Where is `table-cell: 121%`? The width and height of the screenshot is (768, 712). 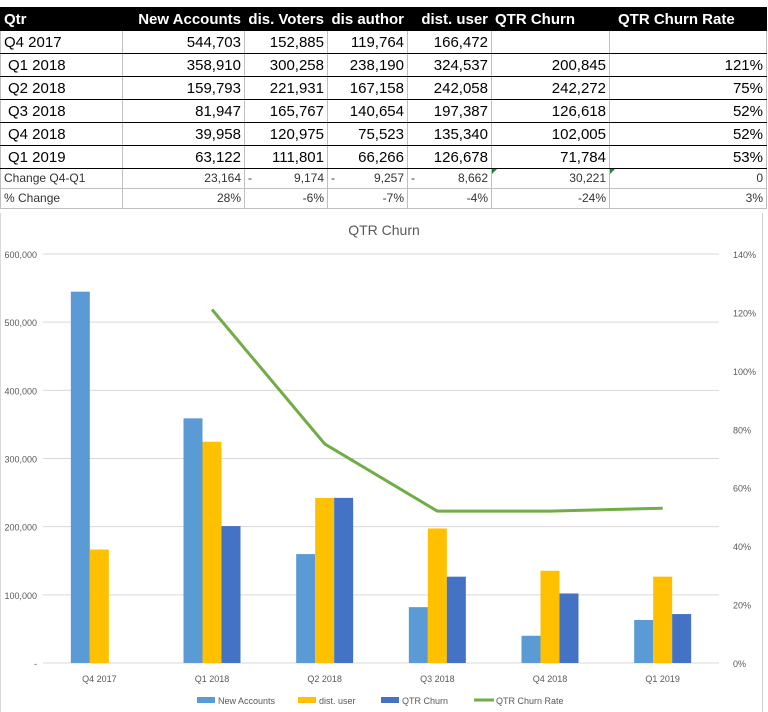
table-cell: 121% is located at coordinates (688, 65).